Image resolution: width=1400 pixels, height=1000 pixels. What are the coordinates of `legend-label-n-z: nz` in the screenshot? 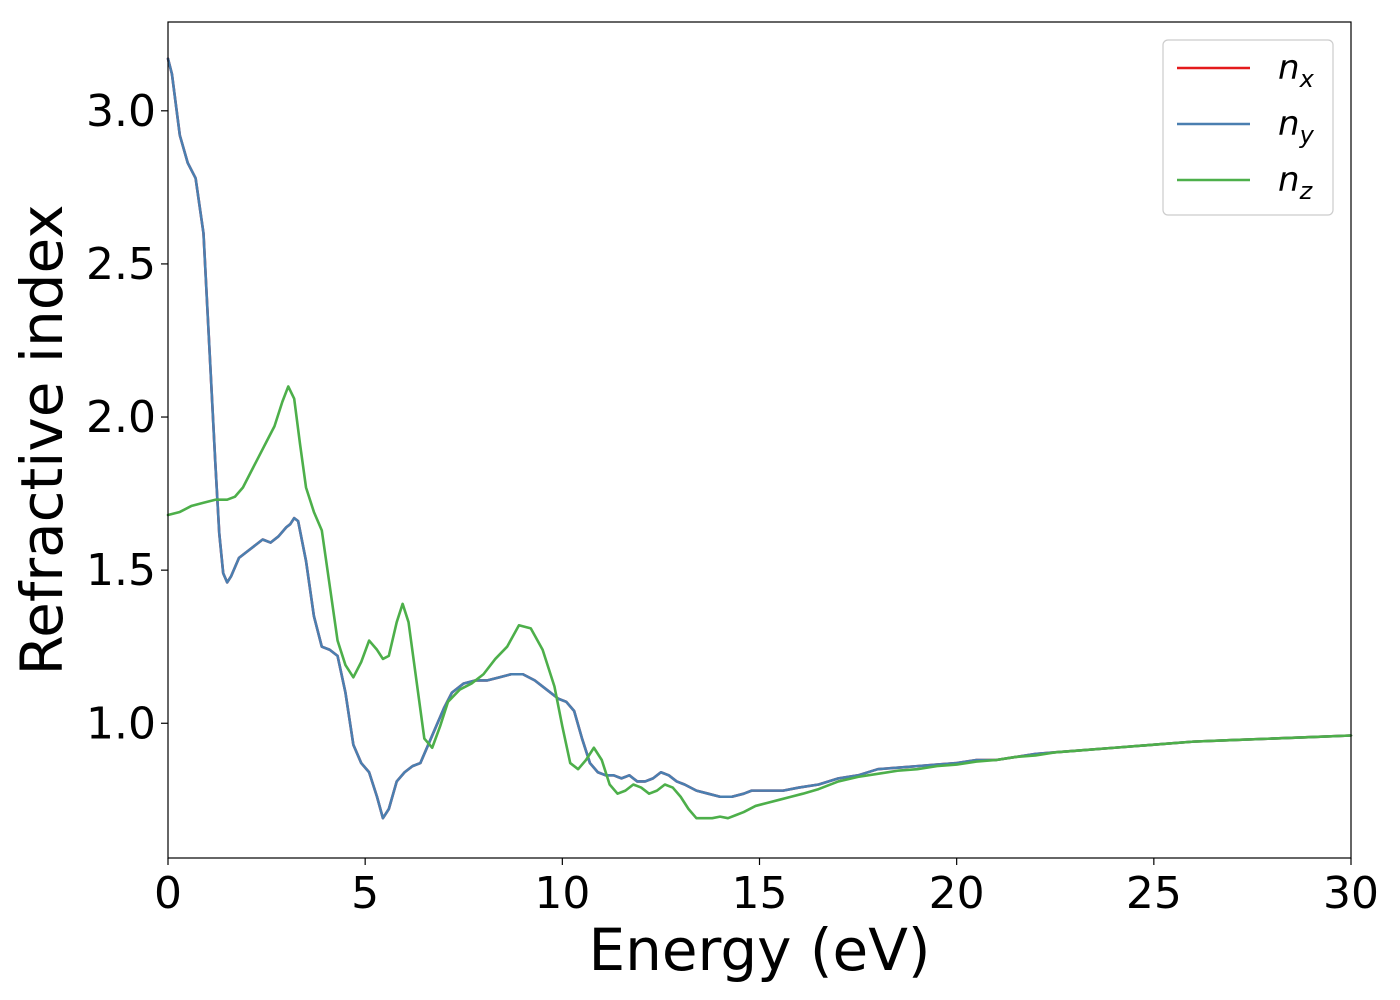 It's located at (1296, 182).